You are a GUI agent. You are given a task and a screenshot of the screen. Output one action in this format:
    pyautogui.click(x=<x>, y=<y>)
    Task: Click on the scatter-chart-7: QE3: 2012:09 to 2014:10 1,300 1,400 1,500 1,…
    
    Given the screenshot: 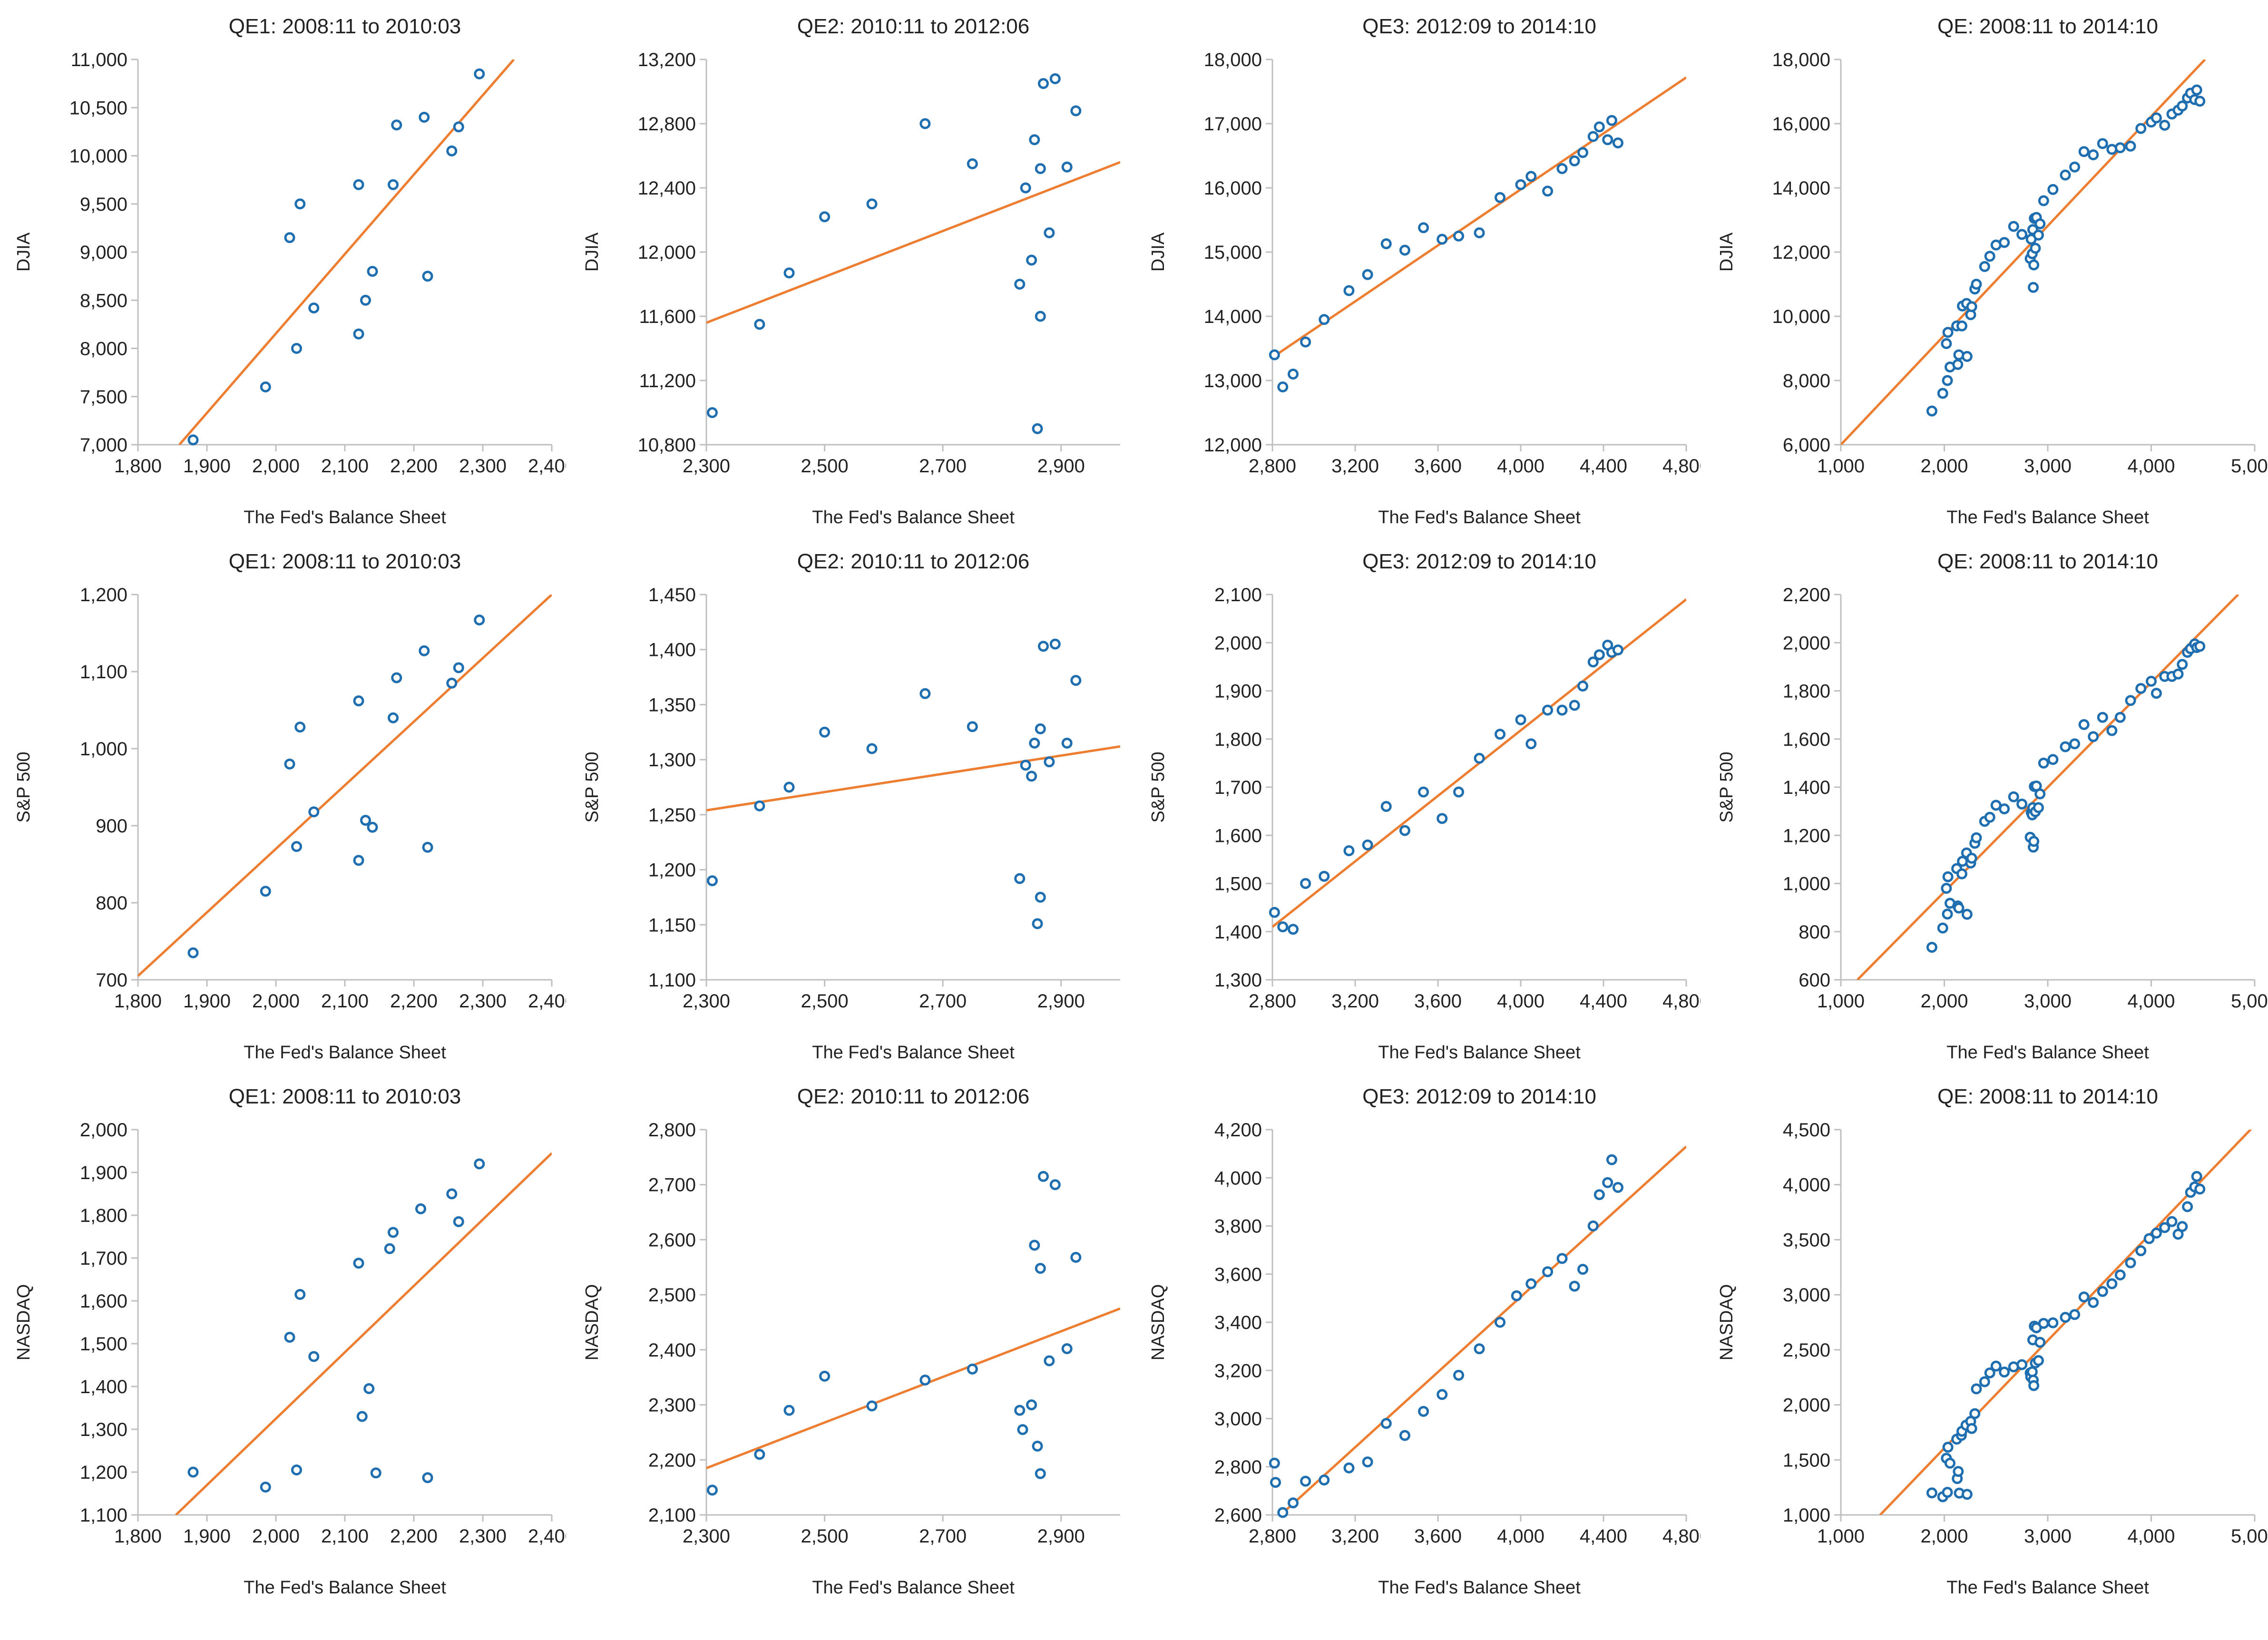 What is the action you would take?
    pyautogui.click(x=1422, y=801)
    